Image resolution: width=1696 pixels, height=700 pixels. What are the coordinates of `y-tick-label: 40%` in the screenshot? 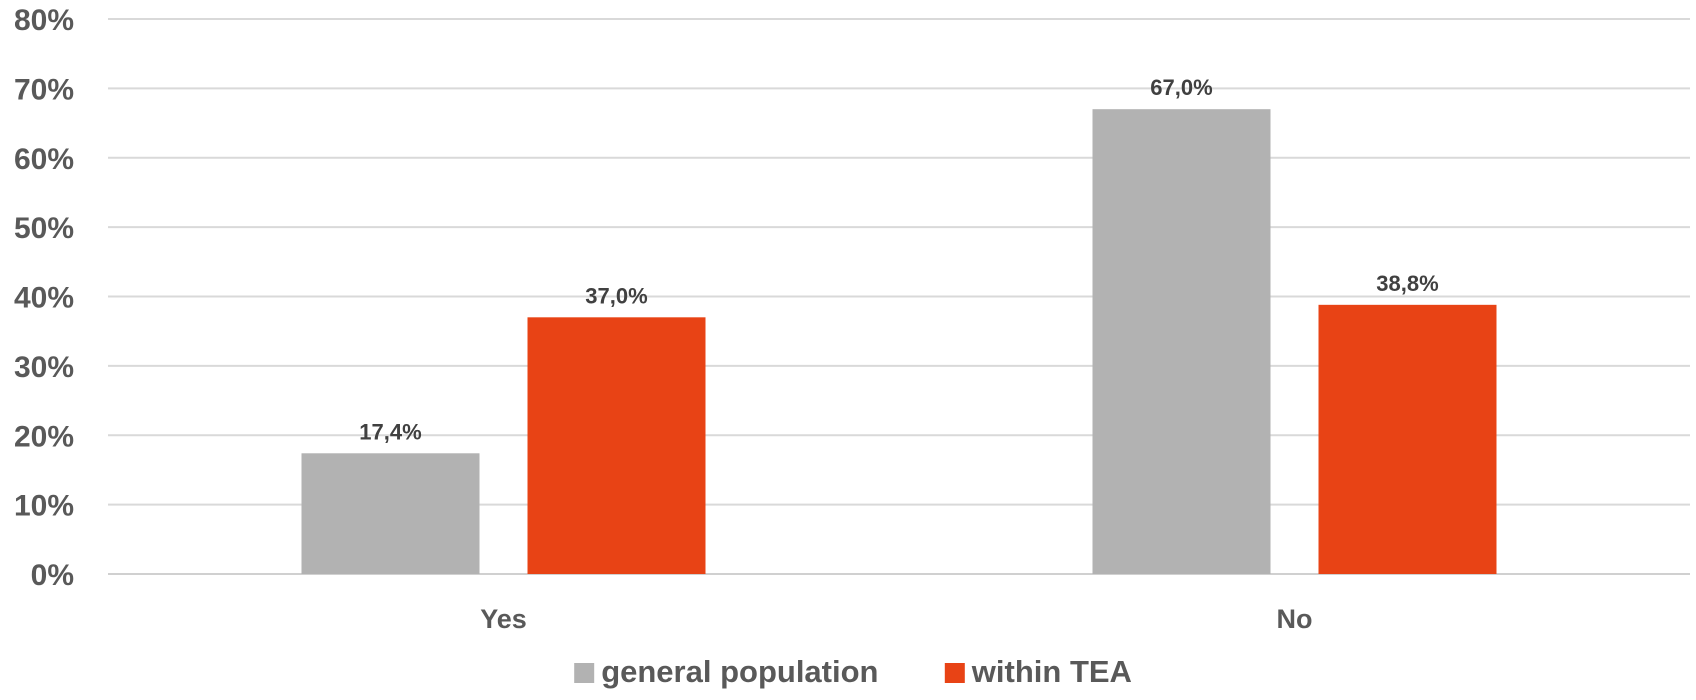 It's located at (44, 298).